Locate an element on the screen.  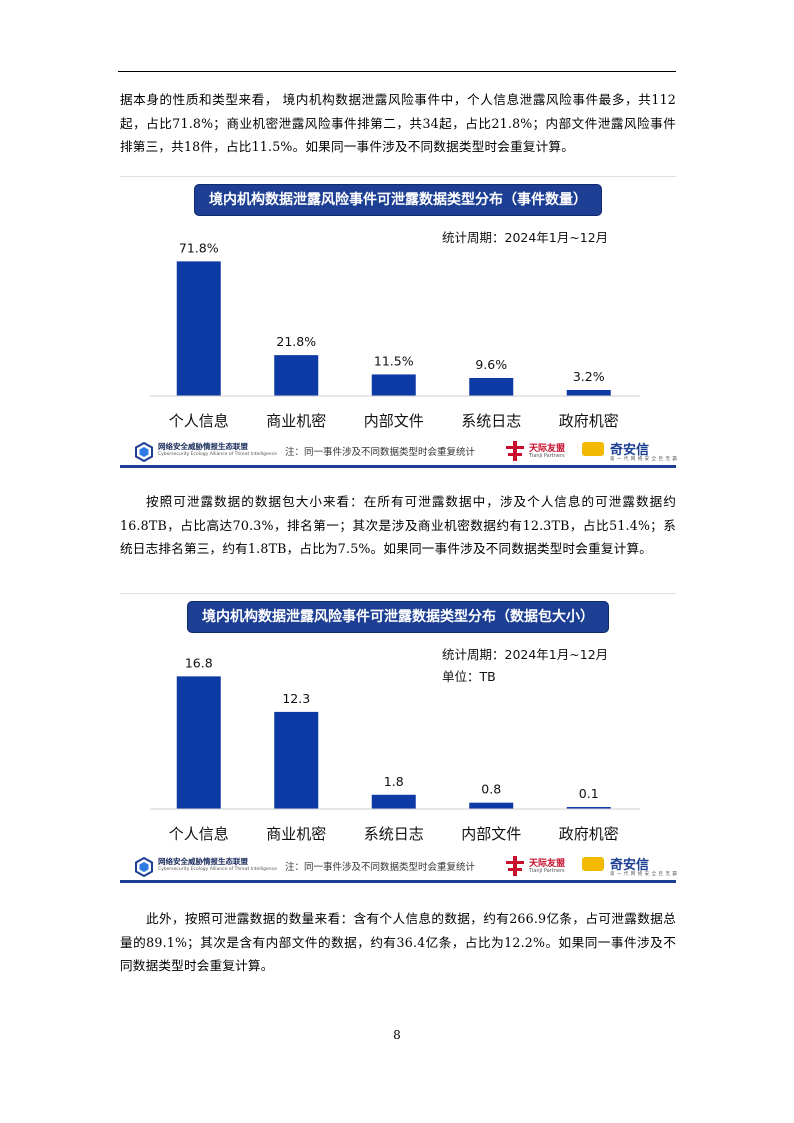
bar-value-label: 71.8% is located at coordinates (199, 247).